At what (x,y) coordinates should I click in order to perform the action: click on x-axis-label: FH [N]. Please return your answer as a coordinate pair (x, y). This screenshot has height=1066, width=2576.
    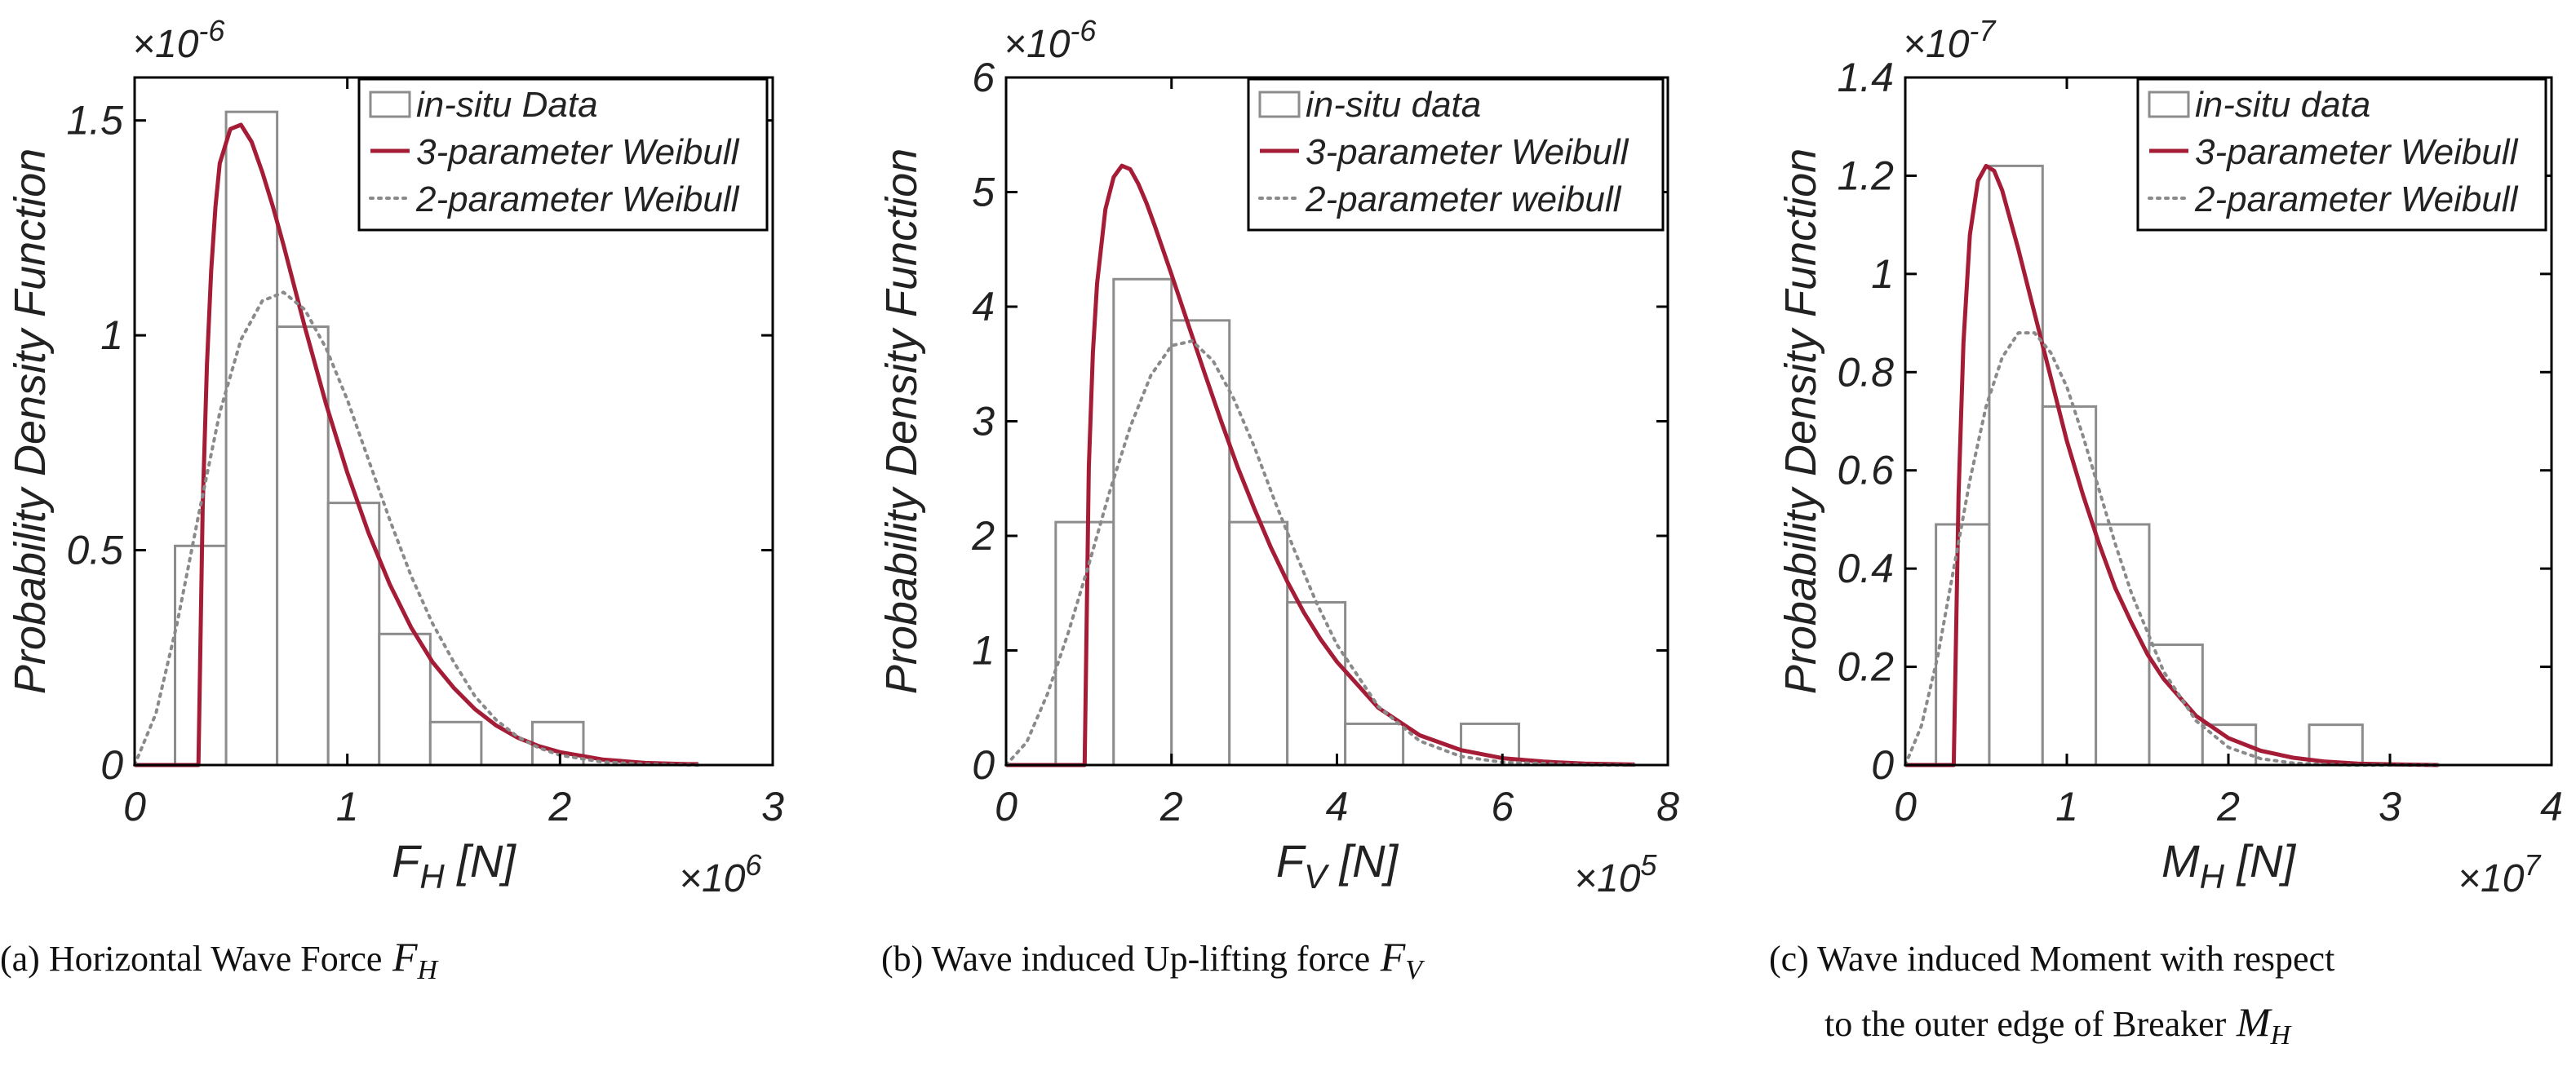
    Looking at the image, I should click on (454, 865).